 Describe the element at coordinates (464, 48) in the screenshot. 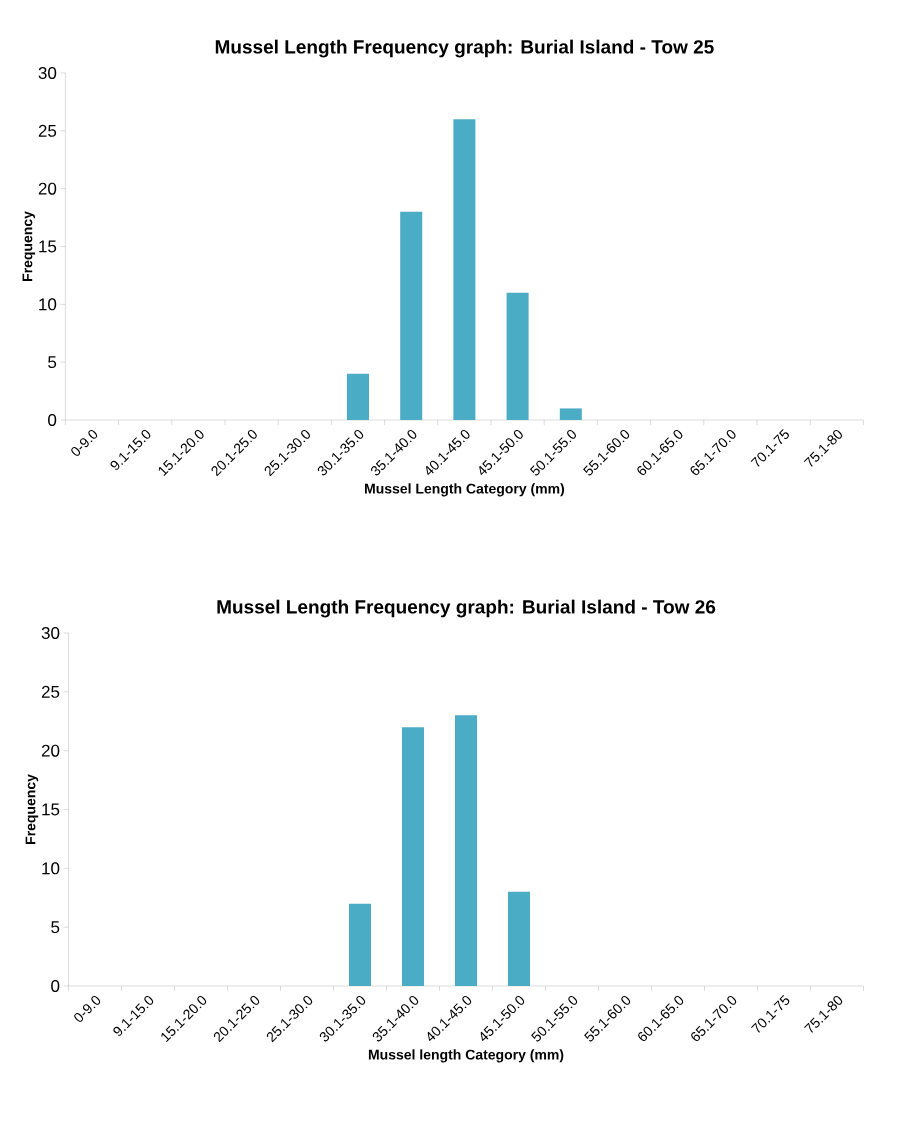

I see `chart-title: Mussel Length Frequency graph: Burial Island - Tow 25` at that location.